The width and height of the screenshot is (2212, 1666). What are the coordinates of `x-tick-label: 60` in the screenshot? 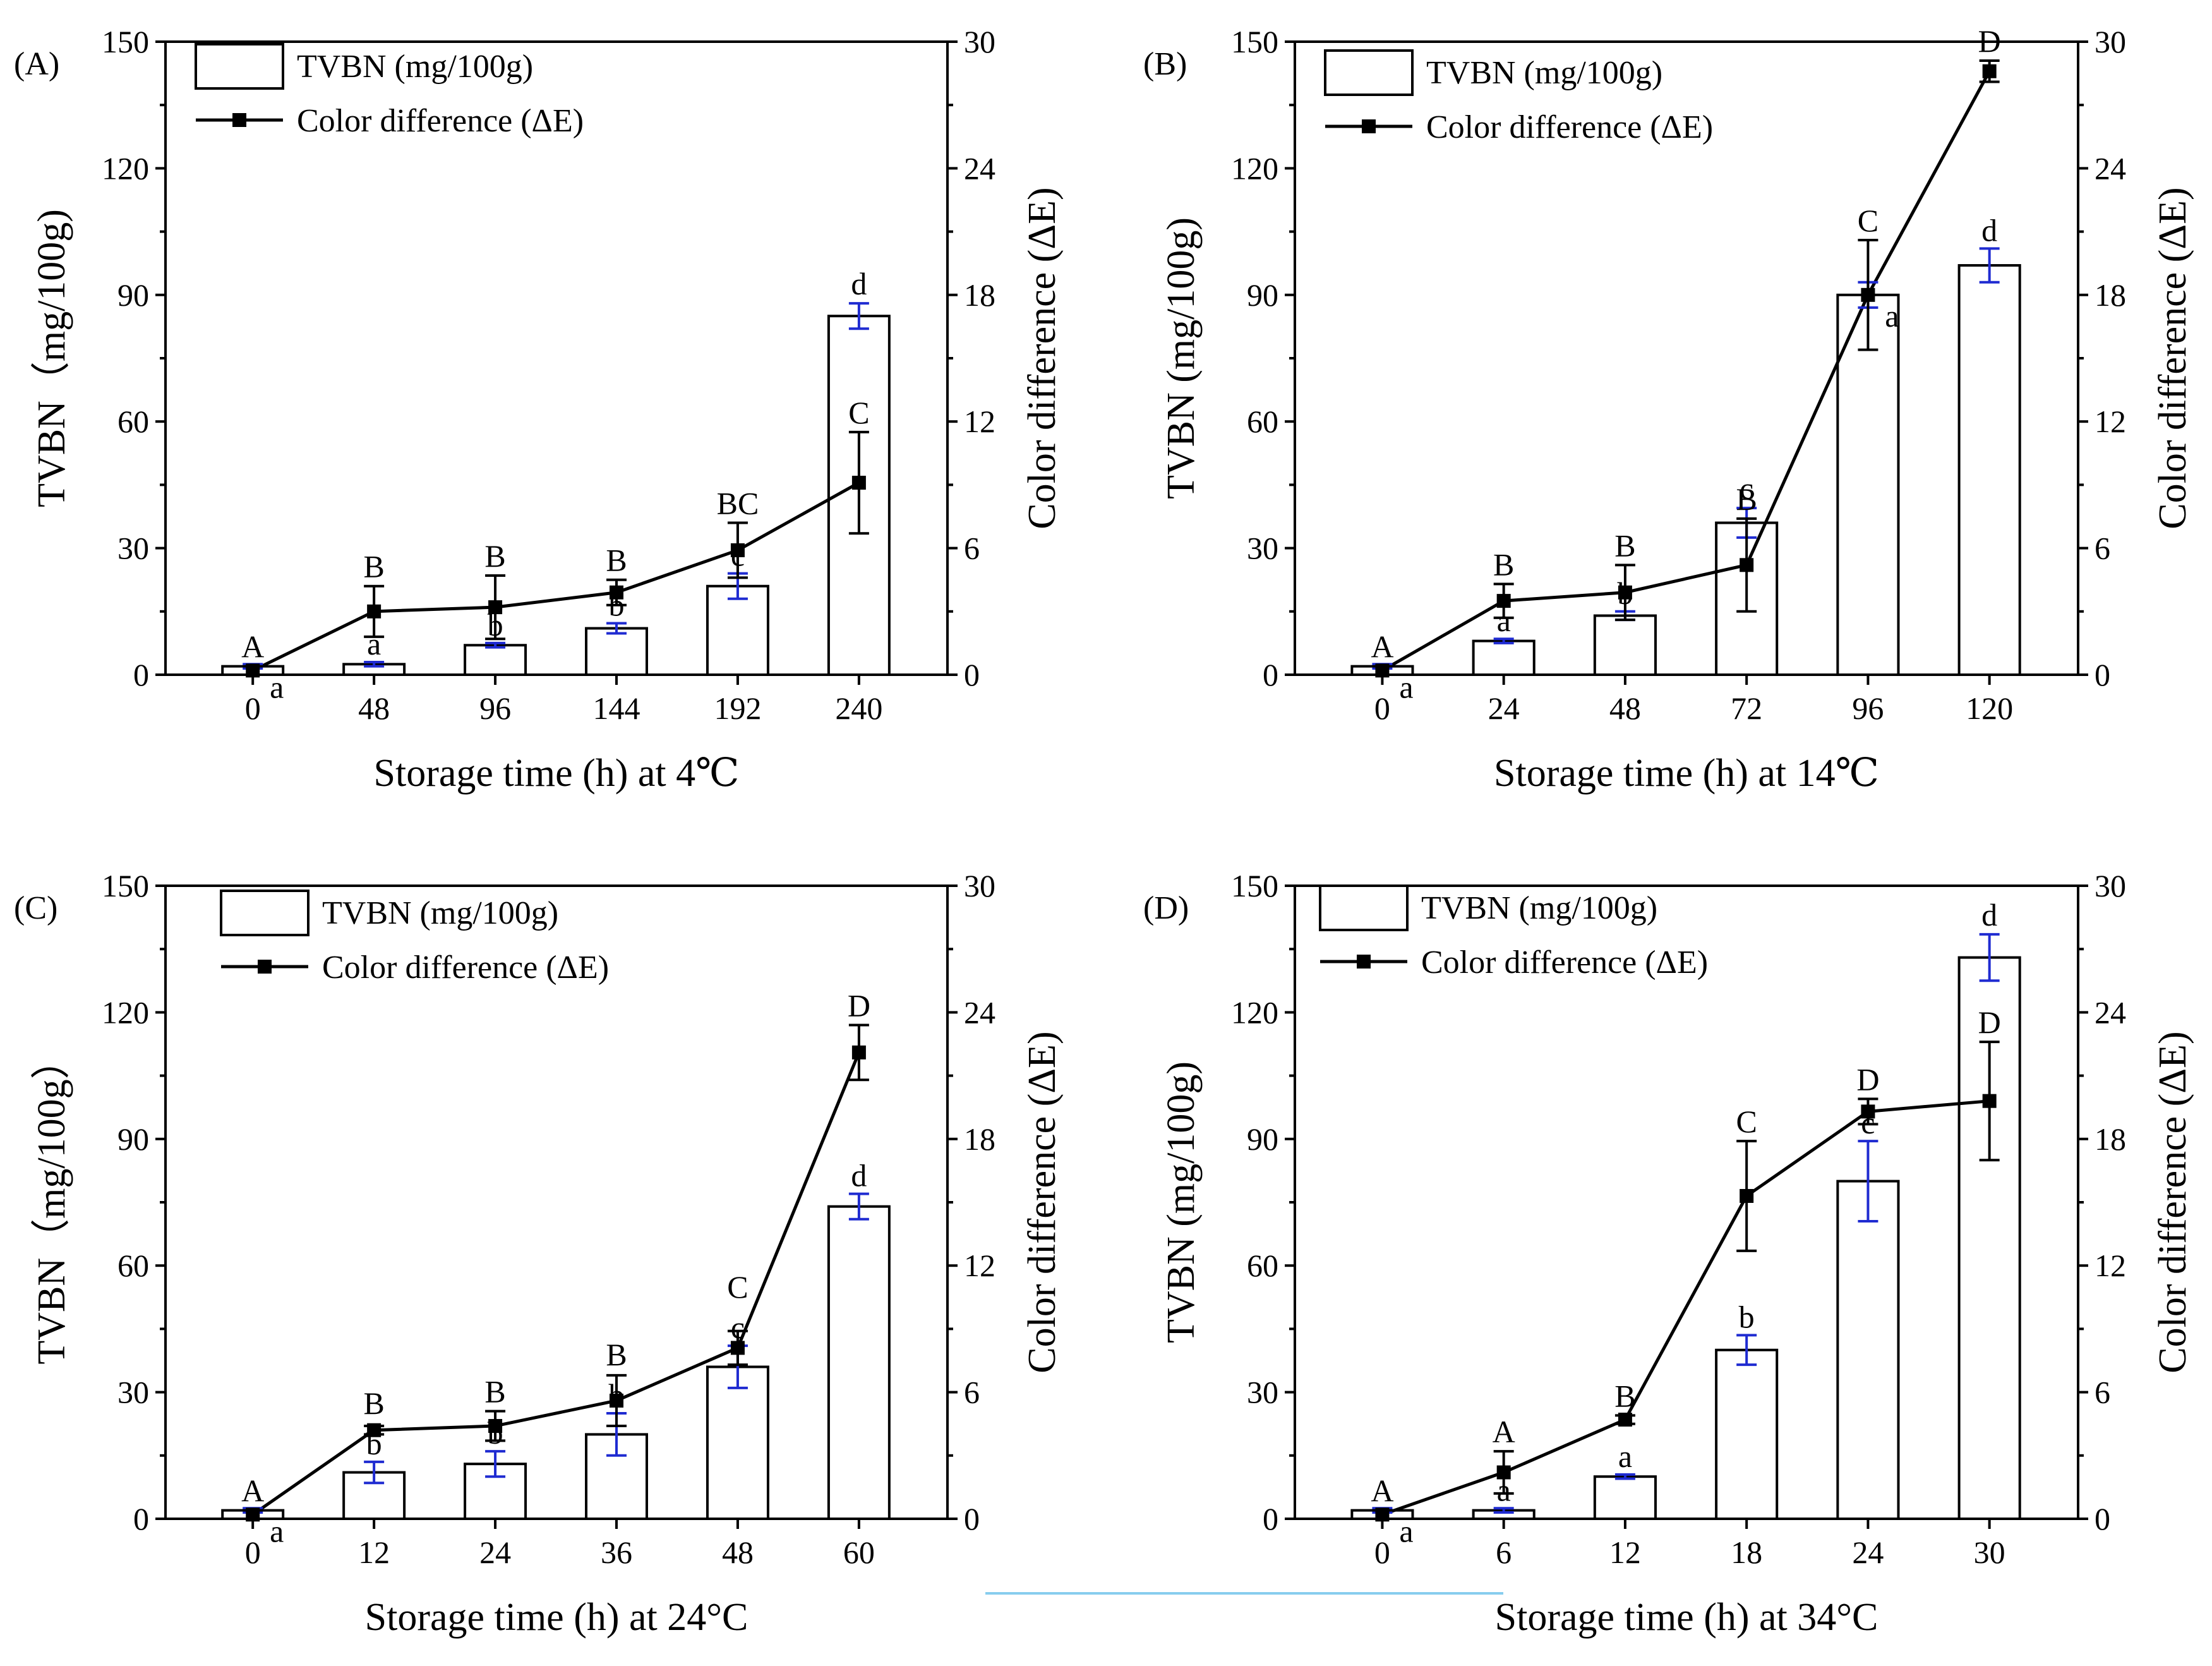 It's located at (859, 1552).